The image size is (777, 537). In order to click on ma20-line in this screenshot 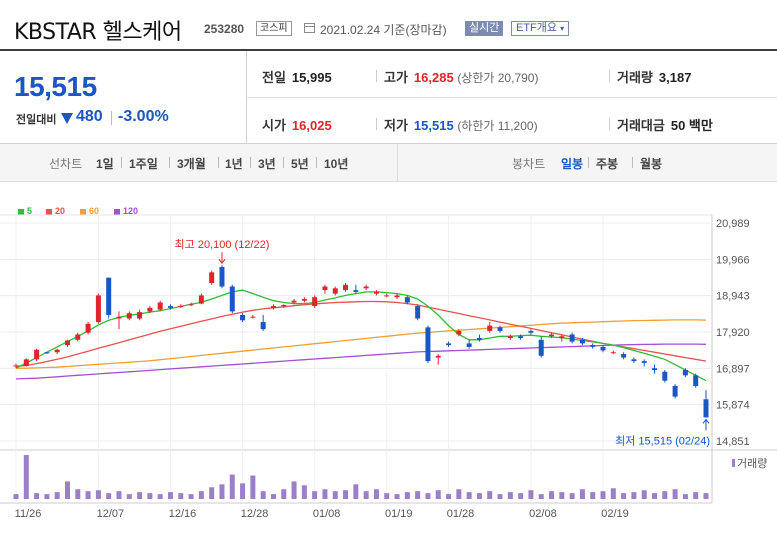, I will do `click(361, 334)`.